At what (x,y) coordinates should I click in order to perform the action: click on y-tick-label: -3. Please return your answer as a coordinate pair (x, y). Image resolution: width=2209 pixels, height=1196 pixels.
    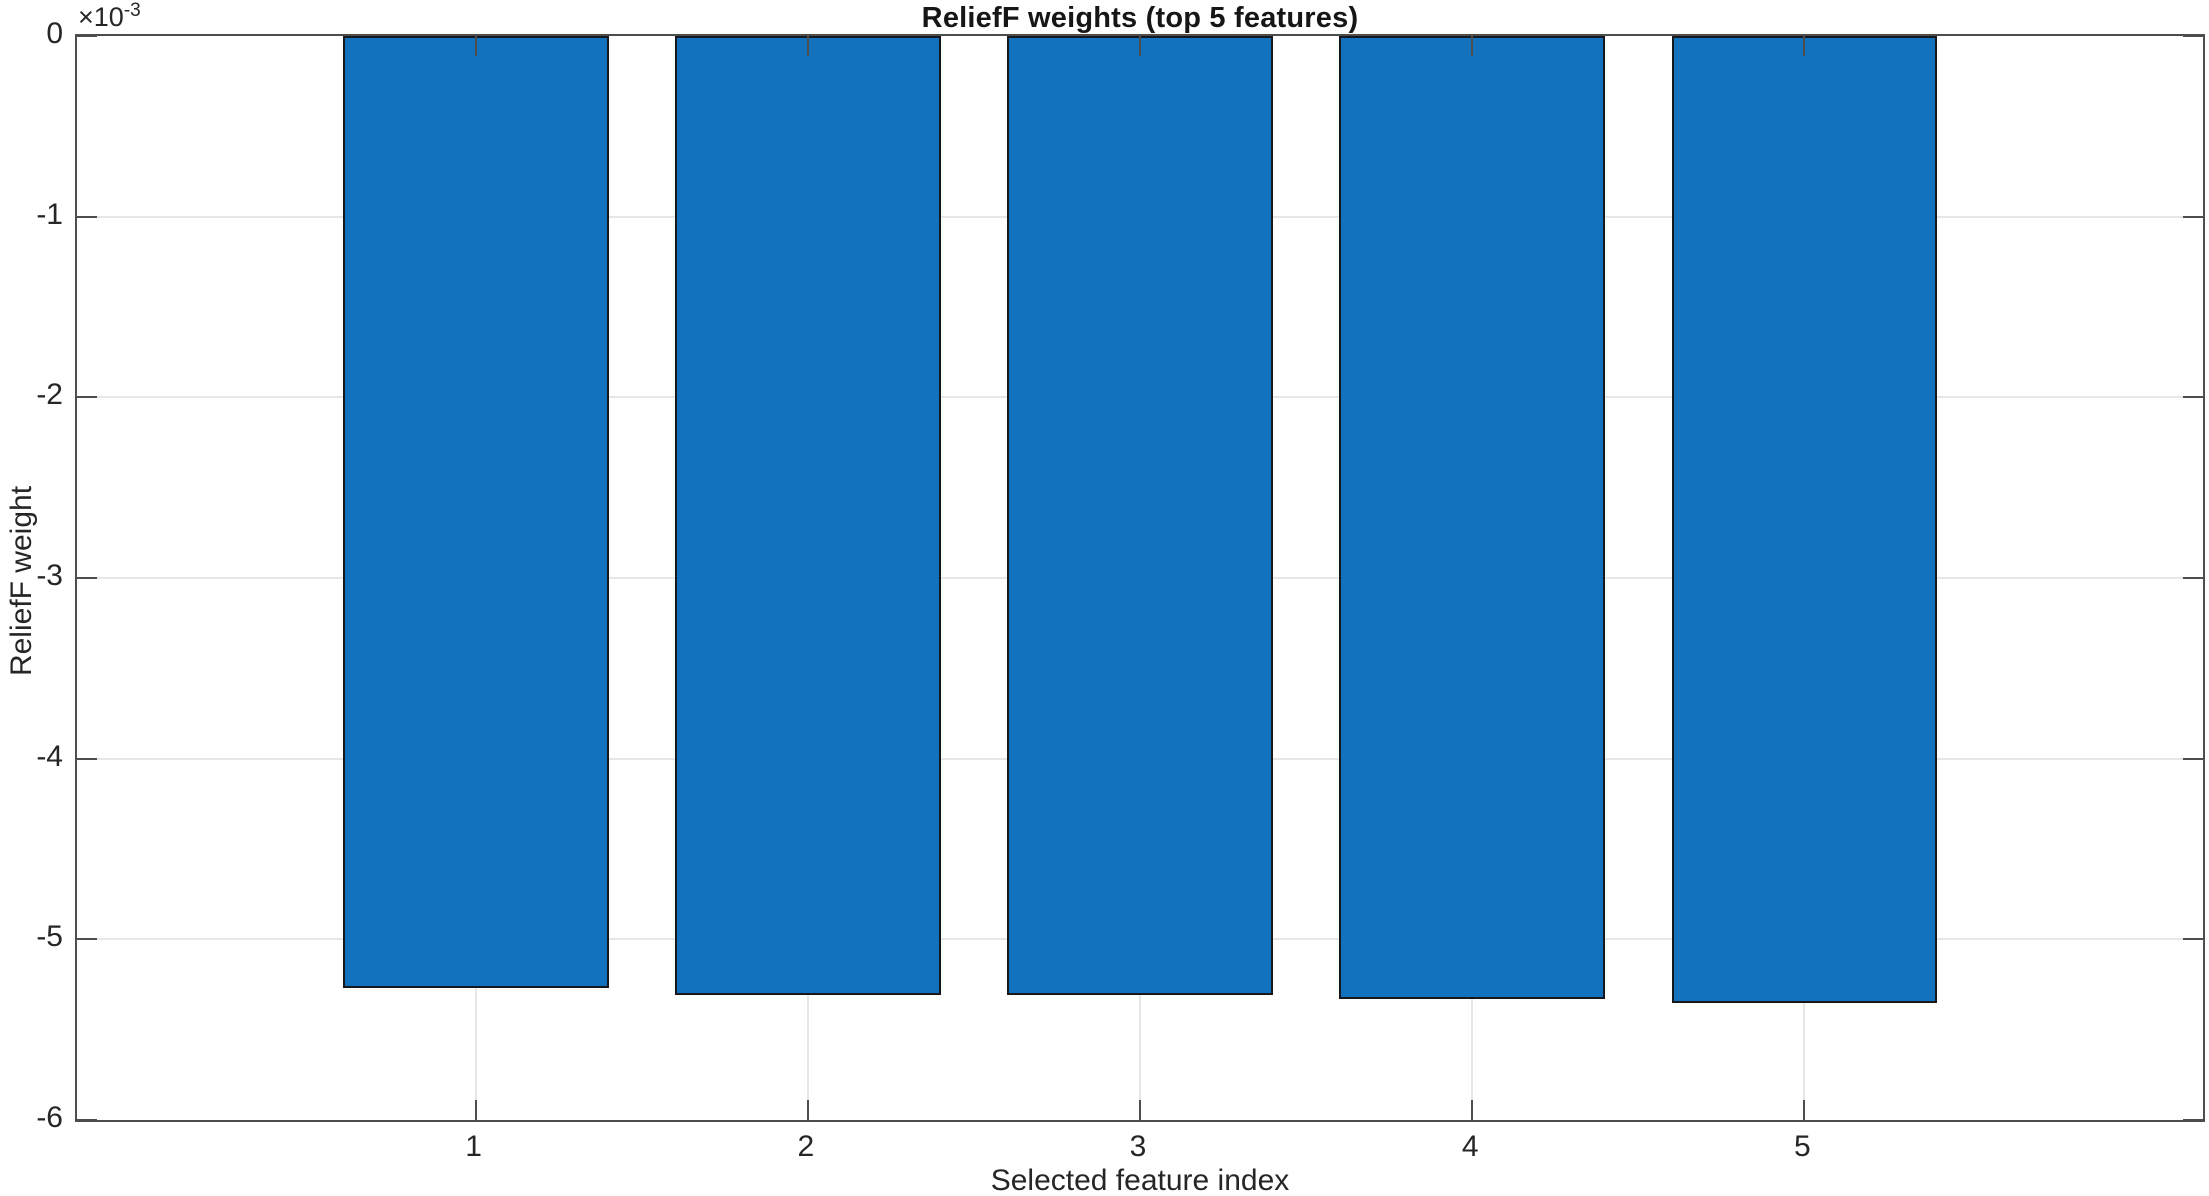
    Looking at the image, I should click on (49, 575).